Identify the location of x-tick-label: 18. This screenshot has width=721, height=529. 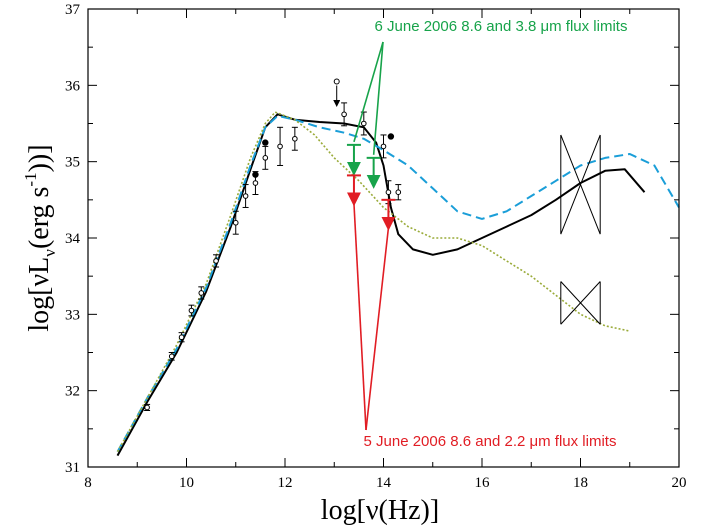
(580, 483).